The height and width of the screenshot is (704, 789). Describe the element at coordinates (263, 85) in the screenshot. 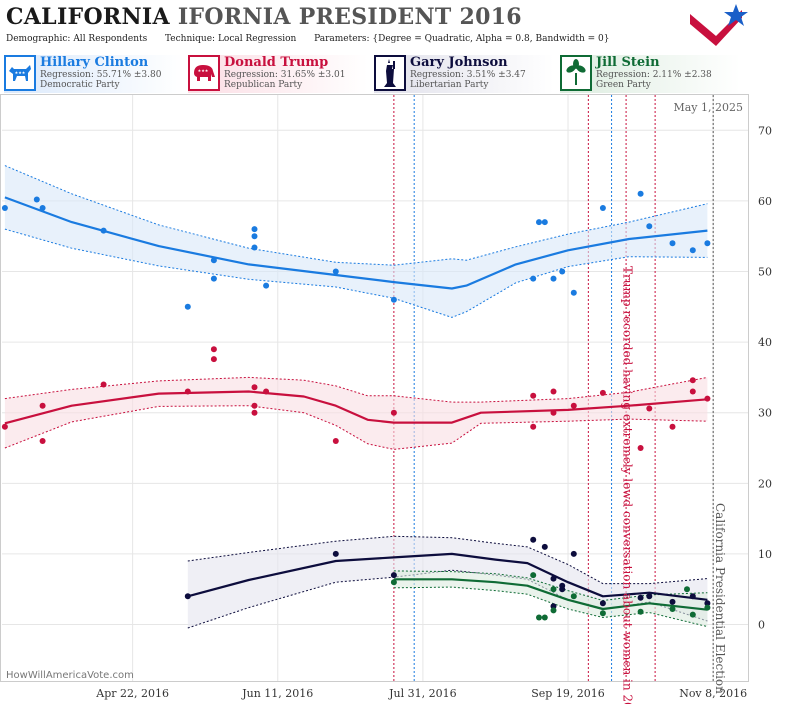

I see `candidate-party: Republican Party` at that location.